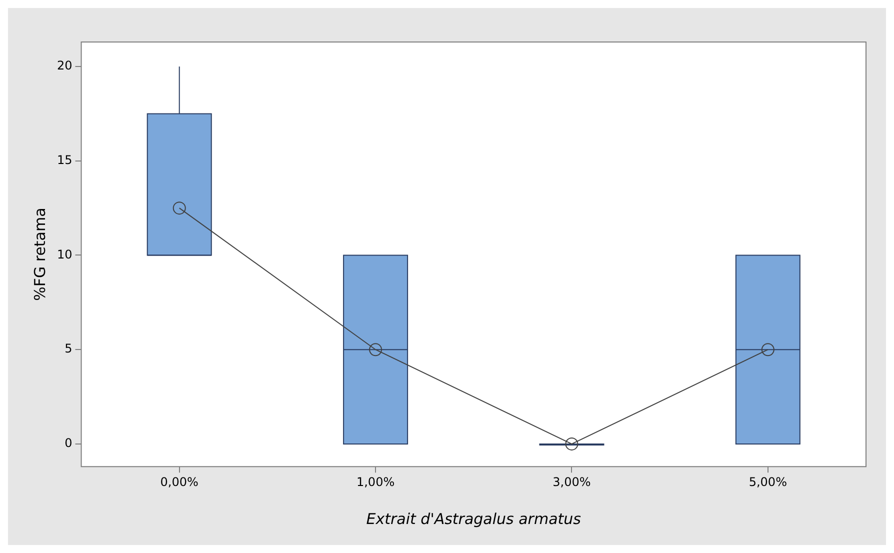  What do you see at coordinates (68, 349) in the screenshot?
I see `y-tick-label: 5` at bounding box center [68, 349].